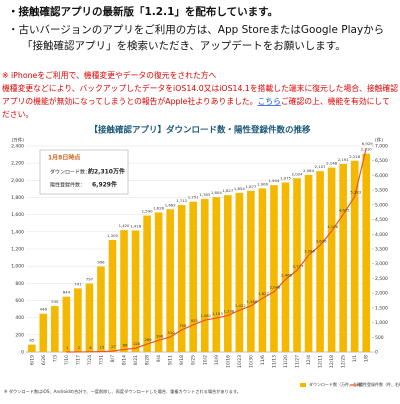 This screenshot has height=404, width=400. What do you see at coordinates (216, 192) in the screenshot?
I see `bar-value-label: 1,804` at bounding box center [216, 192].